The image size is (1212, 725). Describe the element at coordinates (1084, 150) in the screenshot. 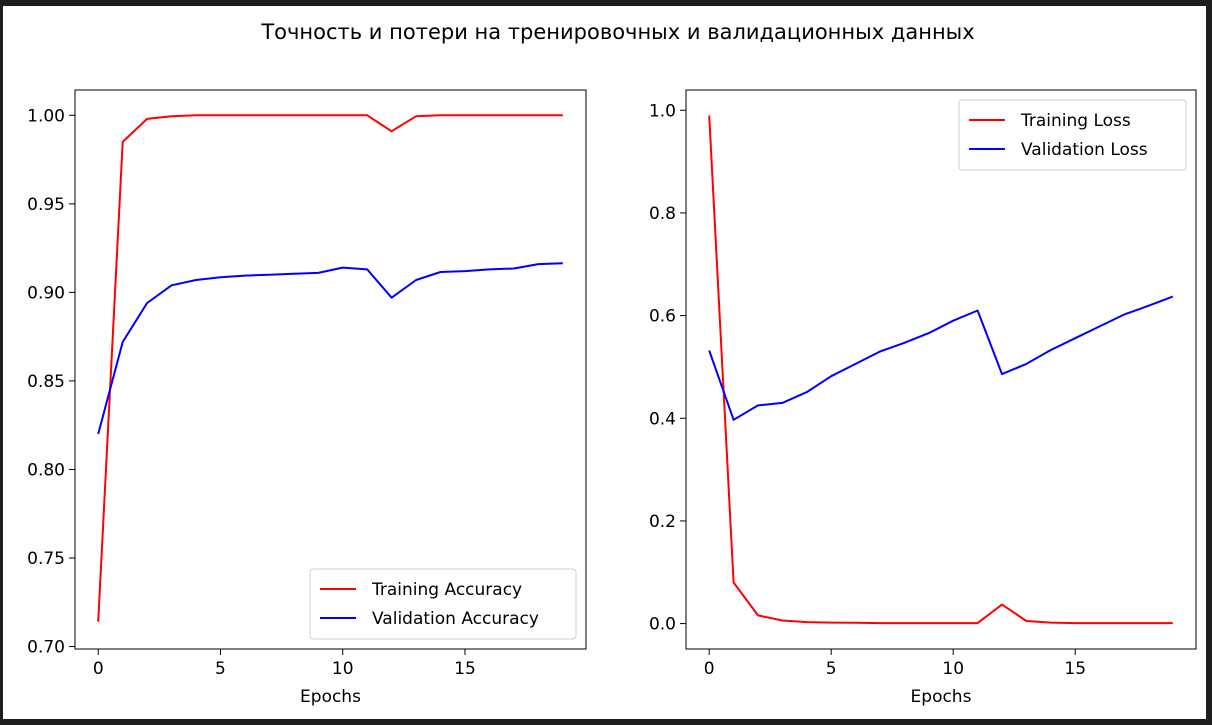

I see `chart-2-legend-label: Validation Loss` at that location.